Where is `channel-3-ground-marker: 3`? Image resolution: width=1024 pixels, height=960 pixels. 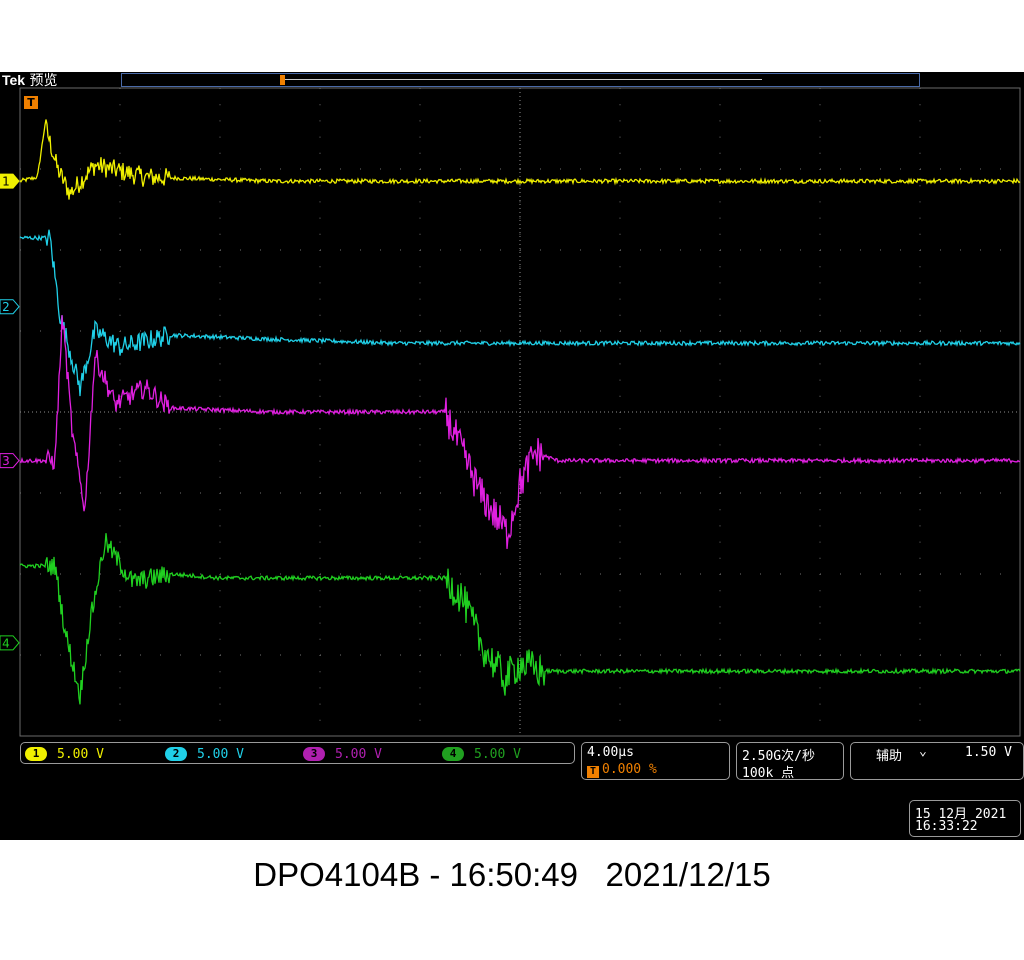 channel-3-ground-marker: 3 is located at coordinates (10, 461).